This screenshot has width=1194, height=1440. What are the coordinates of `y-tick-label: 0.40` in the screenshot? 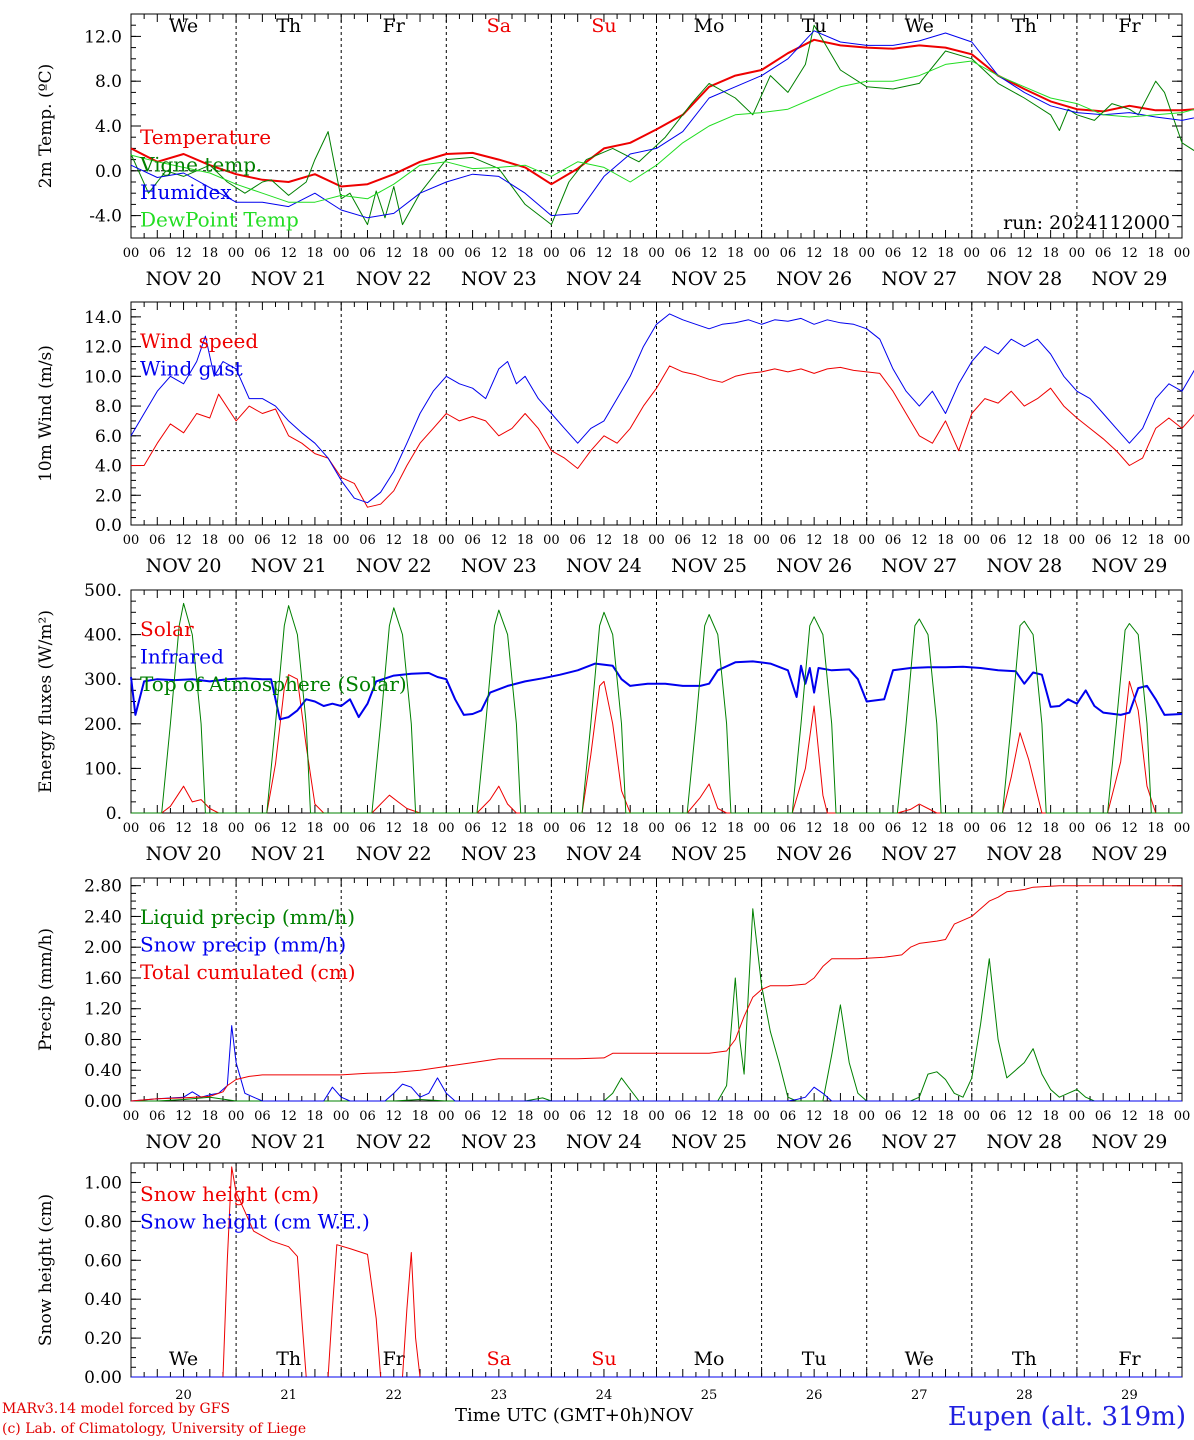 It's located at (103, 1300).